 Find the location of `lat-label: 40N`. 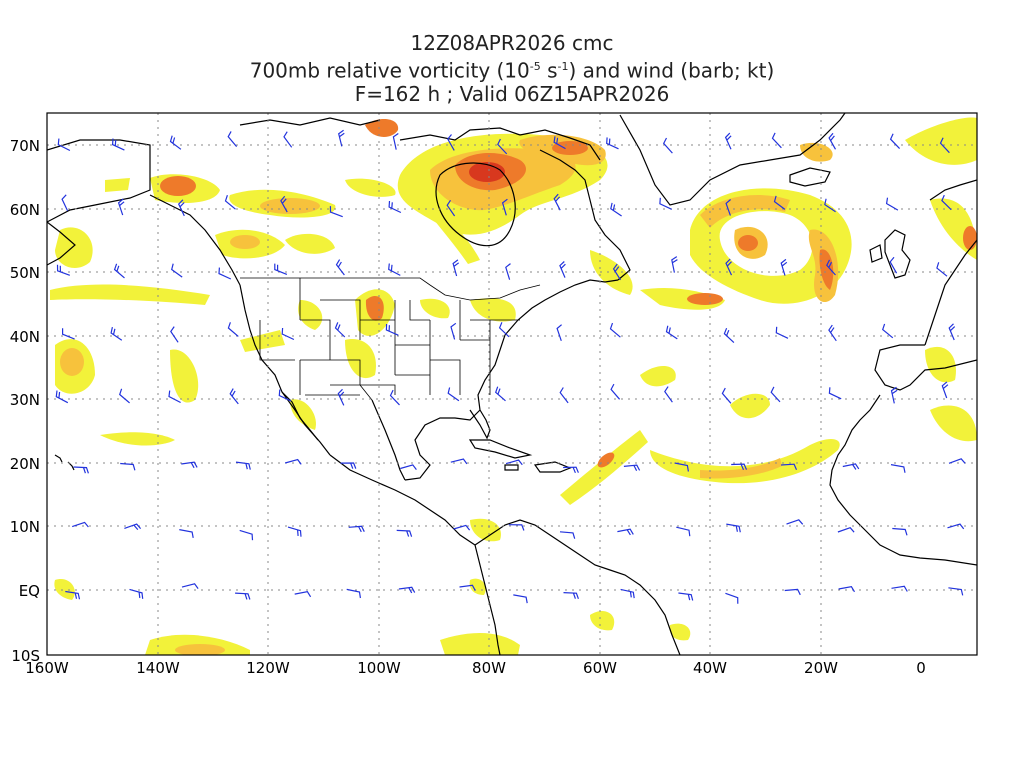

lat-label: 40N is located at coordinates (25, 337).